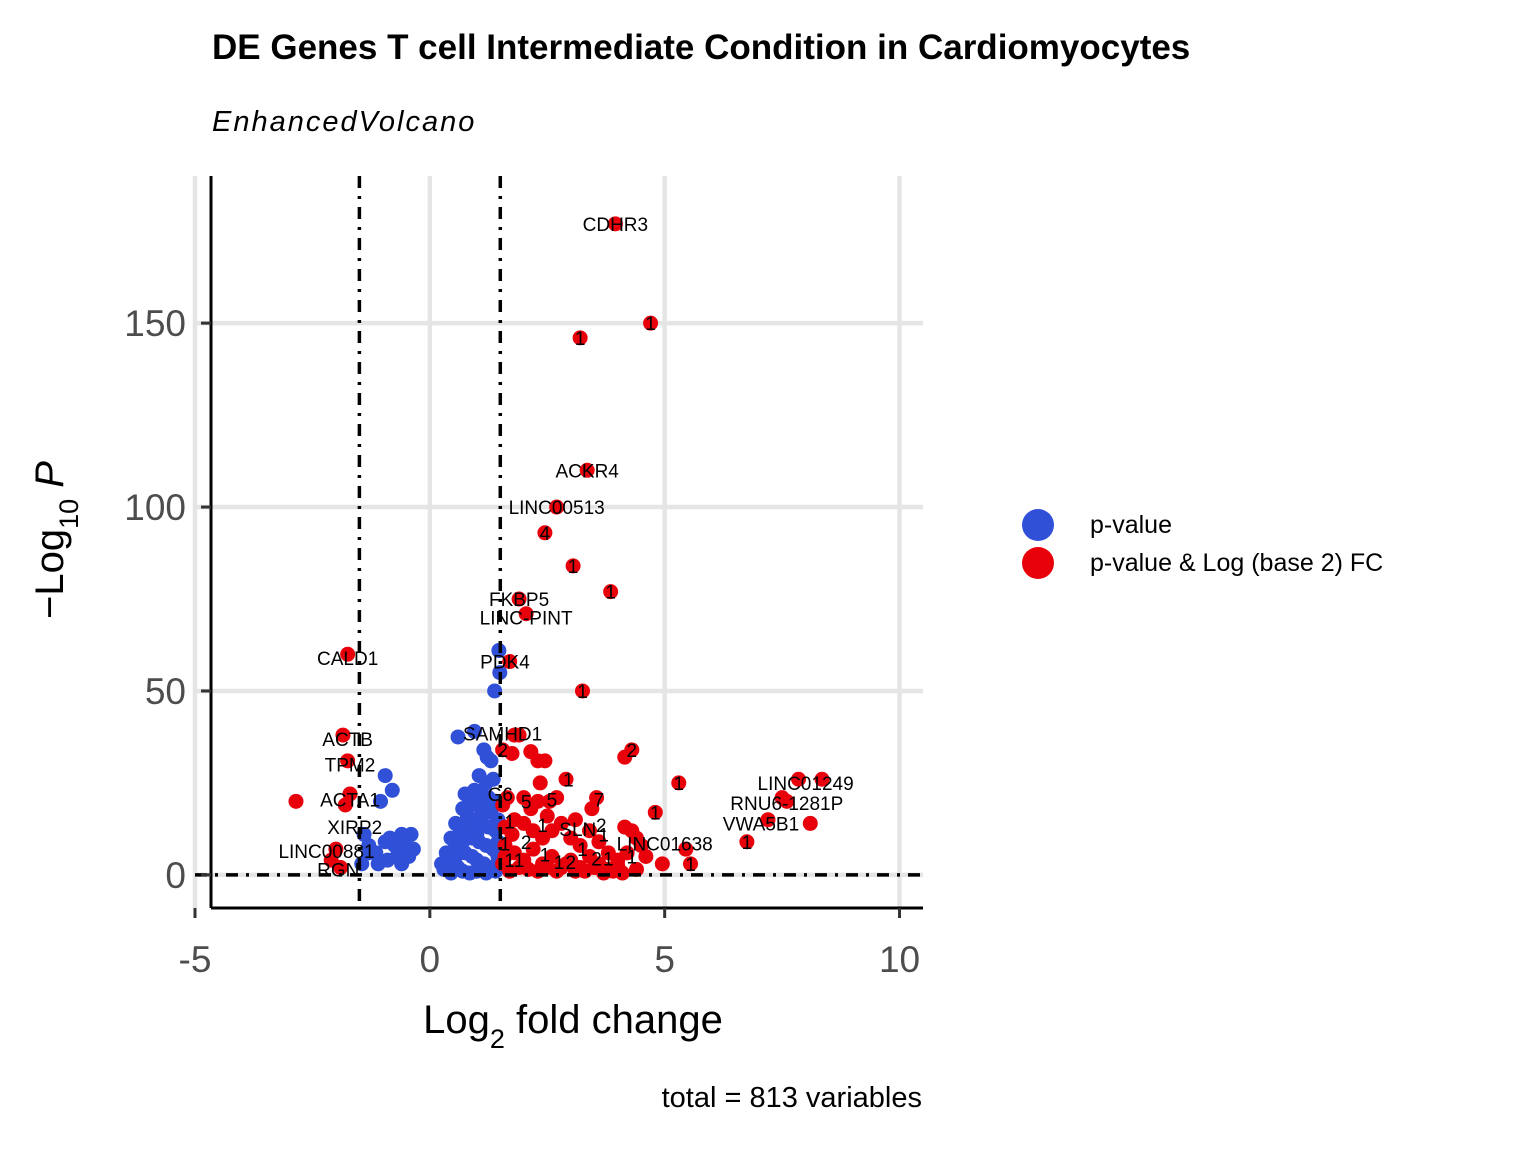 This screenshot has width=1536, height=1152. What do you see at coordinates (165, 691) in the screenshot?
I see `y-tick-label: 50` at bounding box center [165, 691].